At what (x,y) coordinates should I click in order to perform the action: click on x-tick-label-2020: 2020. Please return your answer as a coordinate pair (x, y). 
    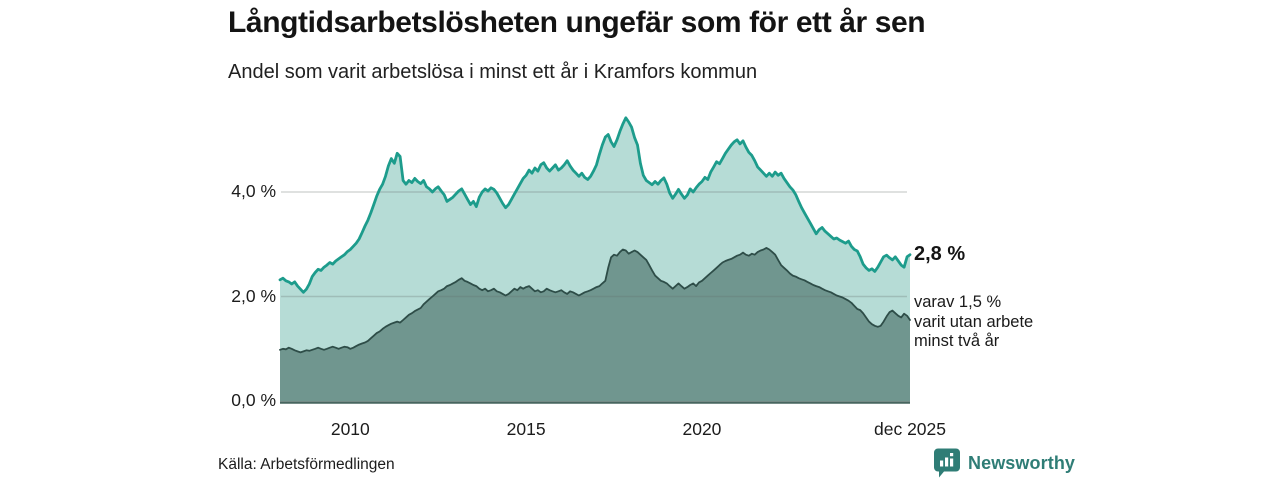
    Looking at the image, I should click on (702, 429).